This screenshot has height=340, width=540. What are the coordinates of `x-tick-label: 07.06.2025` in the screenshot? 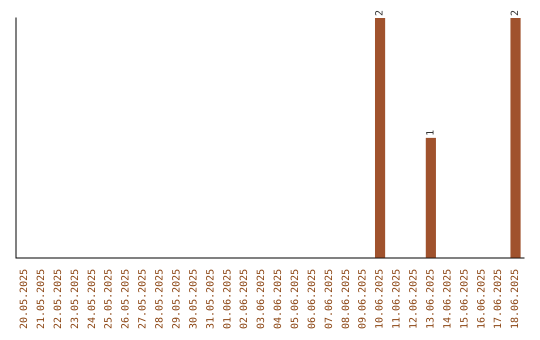 It's located at (329, 299).